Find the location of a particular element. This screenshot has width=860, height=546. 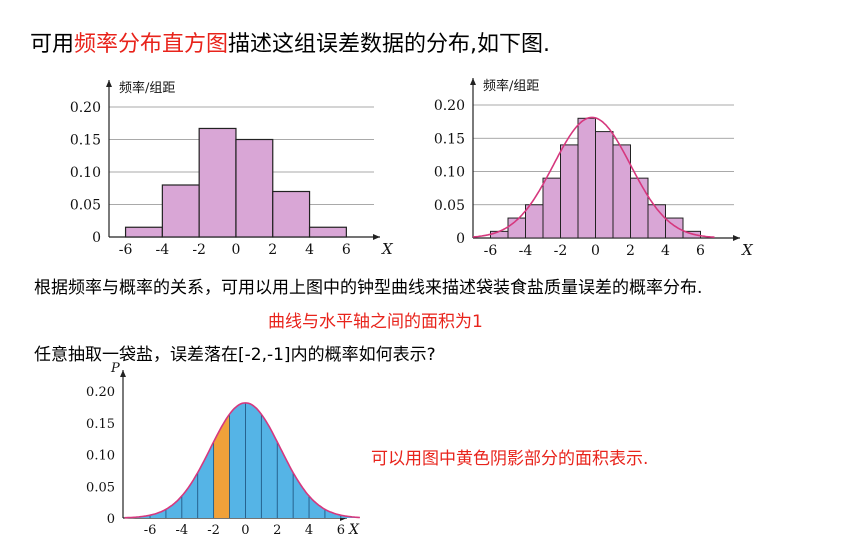

y-axis-label: P is located at coordinates (115, 368).